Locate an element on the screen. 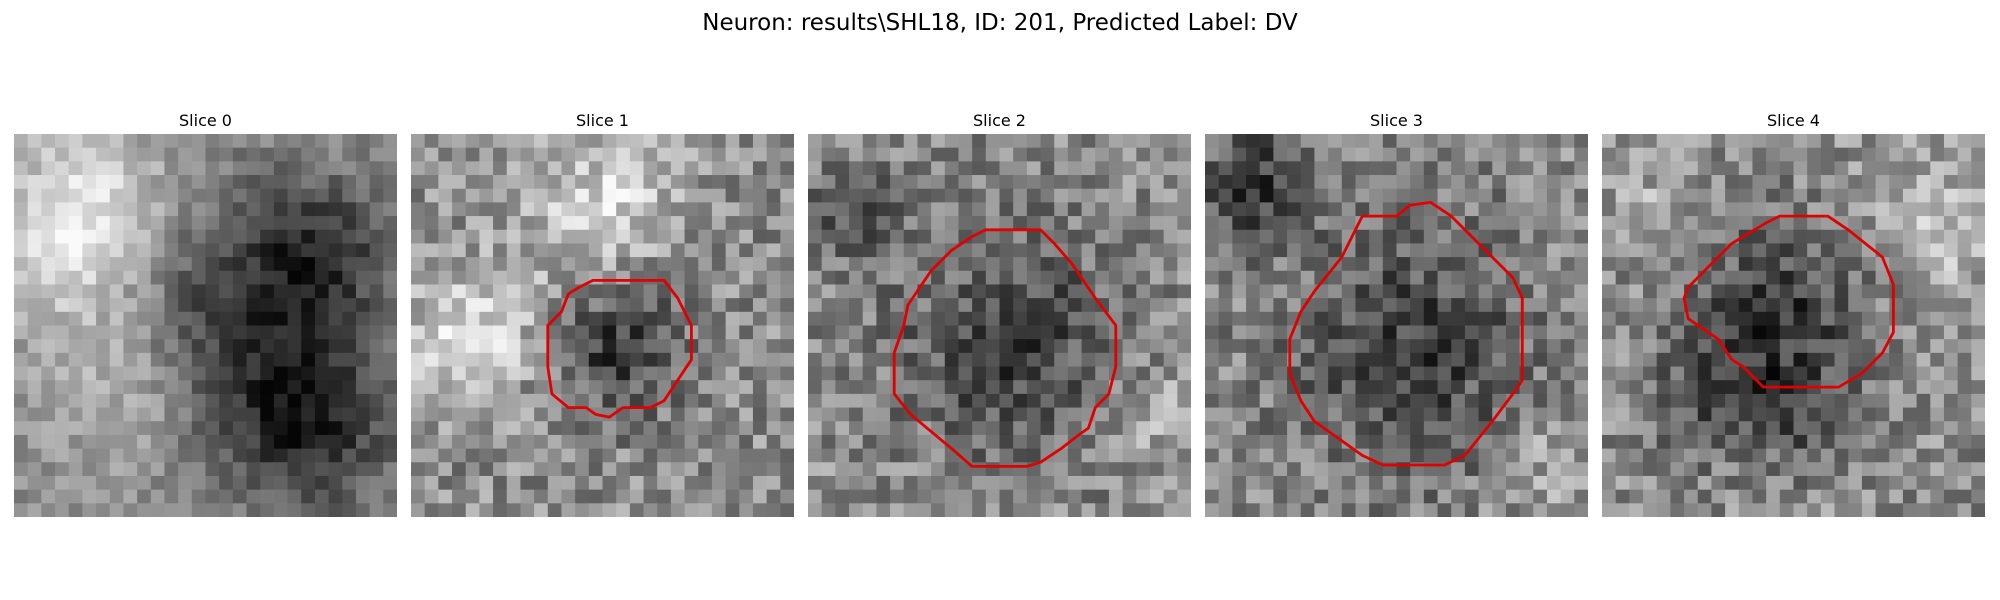 This screenshot has width=2000, height=600. slice-title: Slice 1 is located at coordinates (602, 120).